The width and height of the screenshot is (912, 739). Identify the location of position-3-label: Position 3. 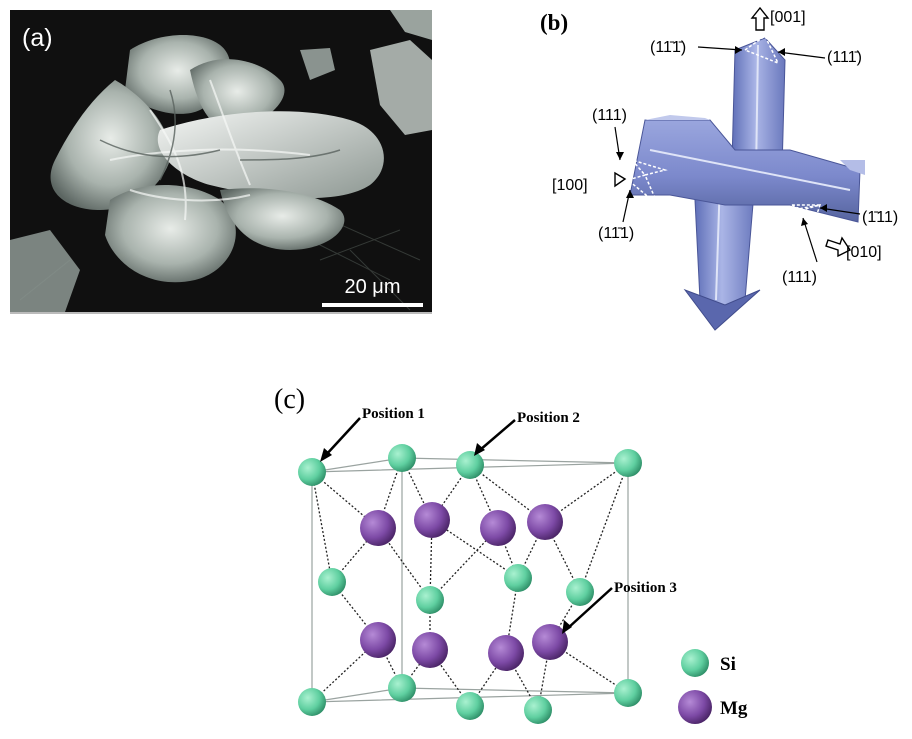
(645, 588).